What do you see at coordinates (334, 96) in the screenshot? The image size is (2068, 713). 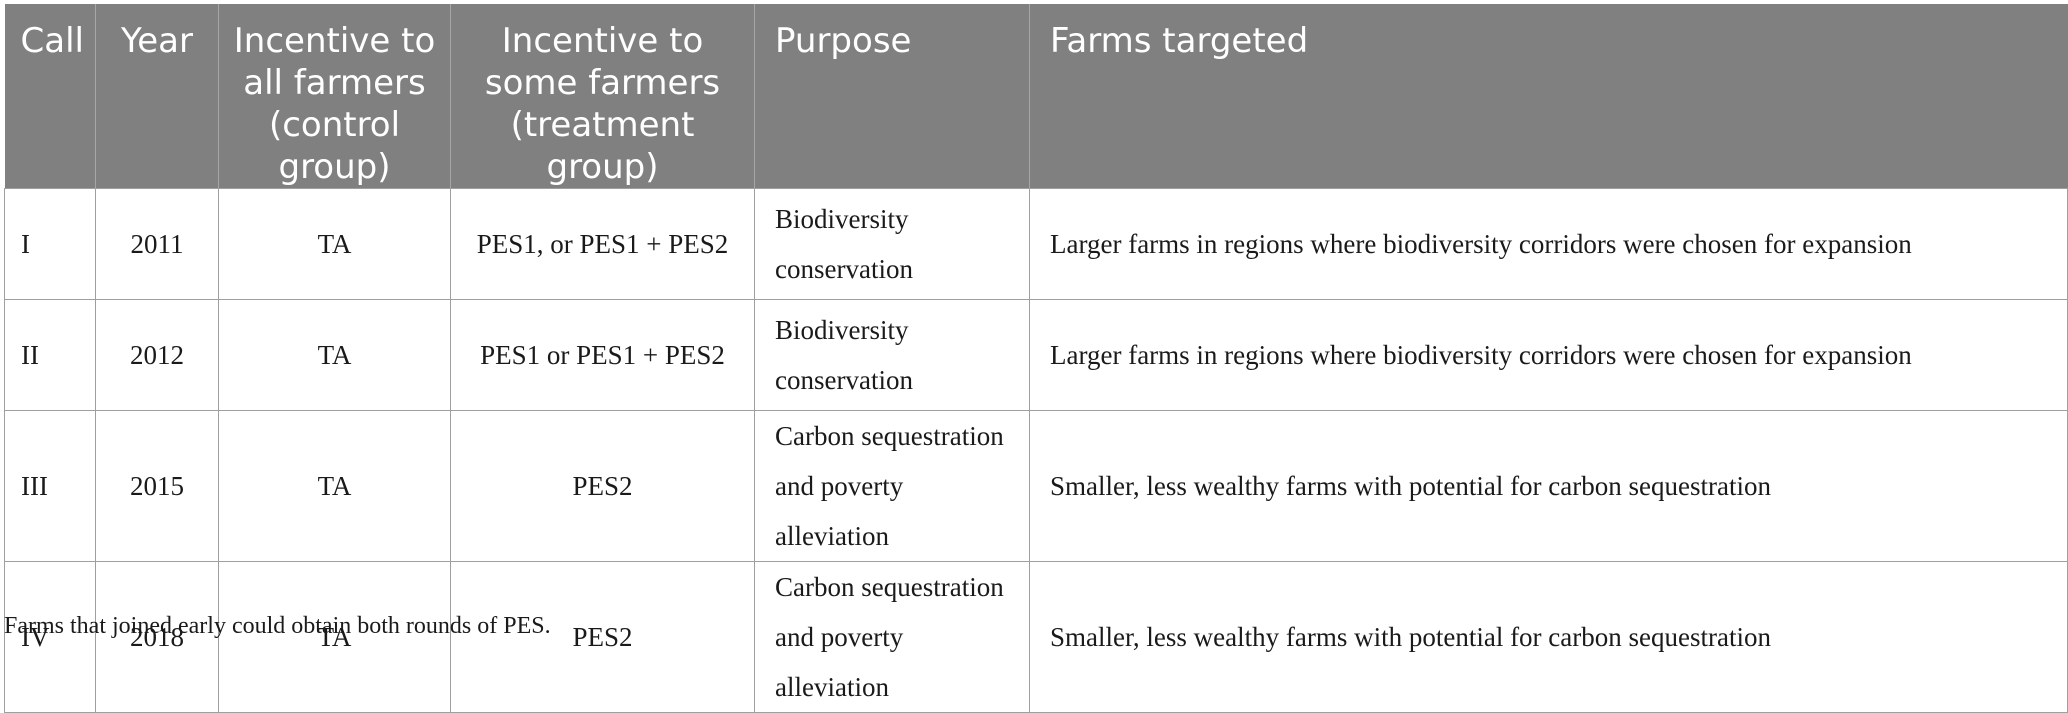 I see `header-incentive-all: Incentive to all farmers (control group)` at bounding box center [334, 96].